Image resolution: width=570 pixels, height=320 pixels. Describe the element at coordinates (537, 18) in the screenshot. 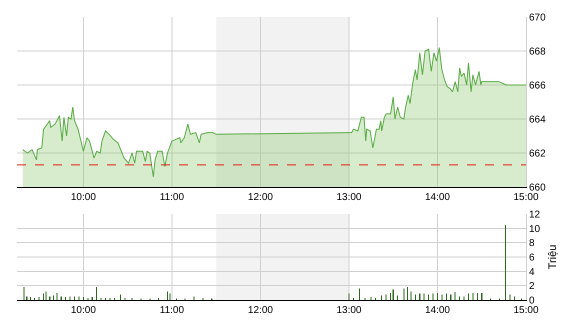

I see `y-tick-label: 670` at that location.